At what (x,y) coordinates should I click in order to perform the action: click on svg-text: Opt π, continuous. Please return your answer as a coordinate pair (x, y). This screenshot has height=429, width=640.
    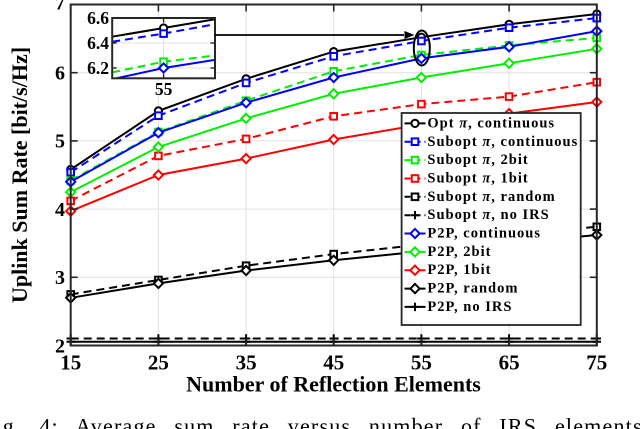
    Looking at the image, I should click on (491, 123).